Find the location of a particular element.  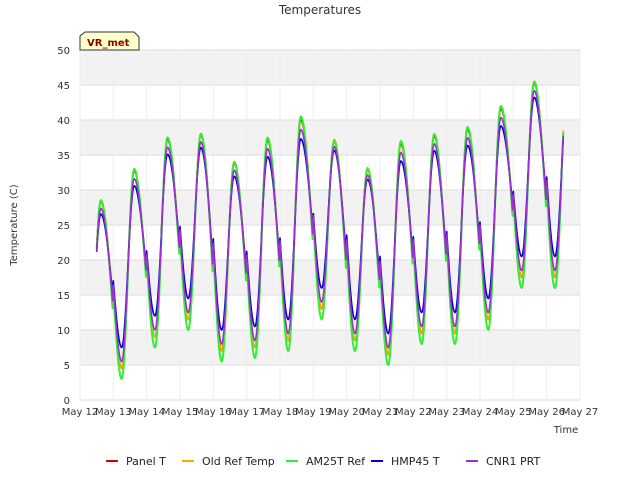

x-tick-label: May 23 is located at coordinates (446, 412).